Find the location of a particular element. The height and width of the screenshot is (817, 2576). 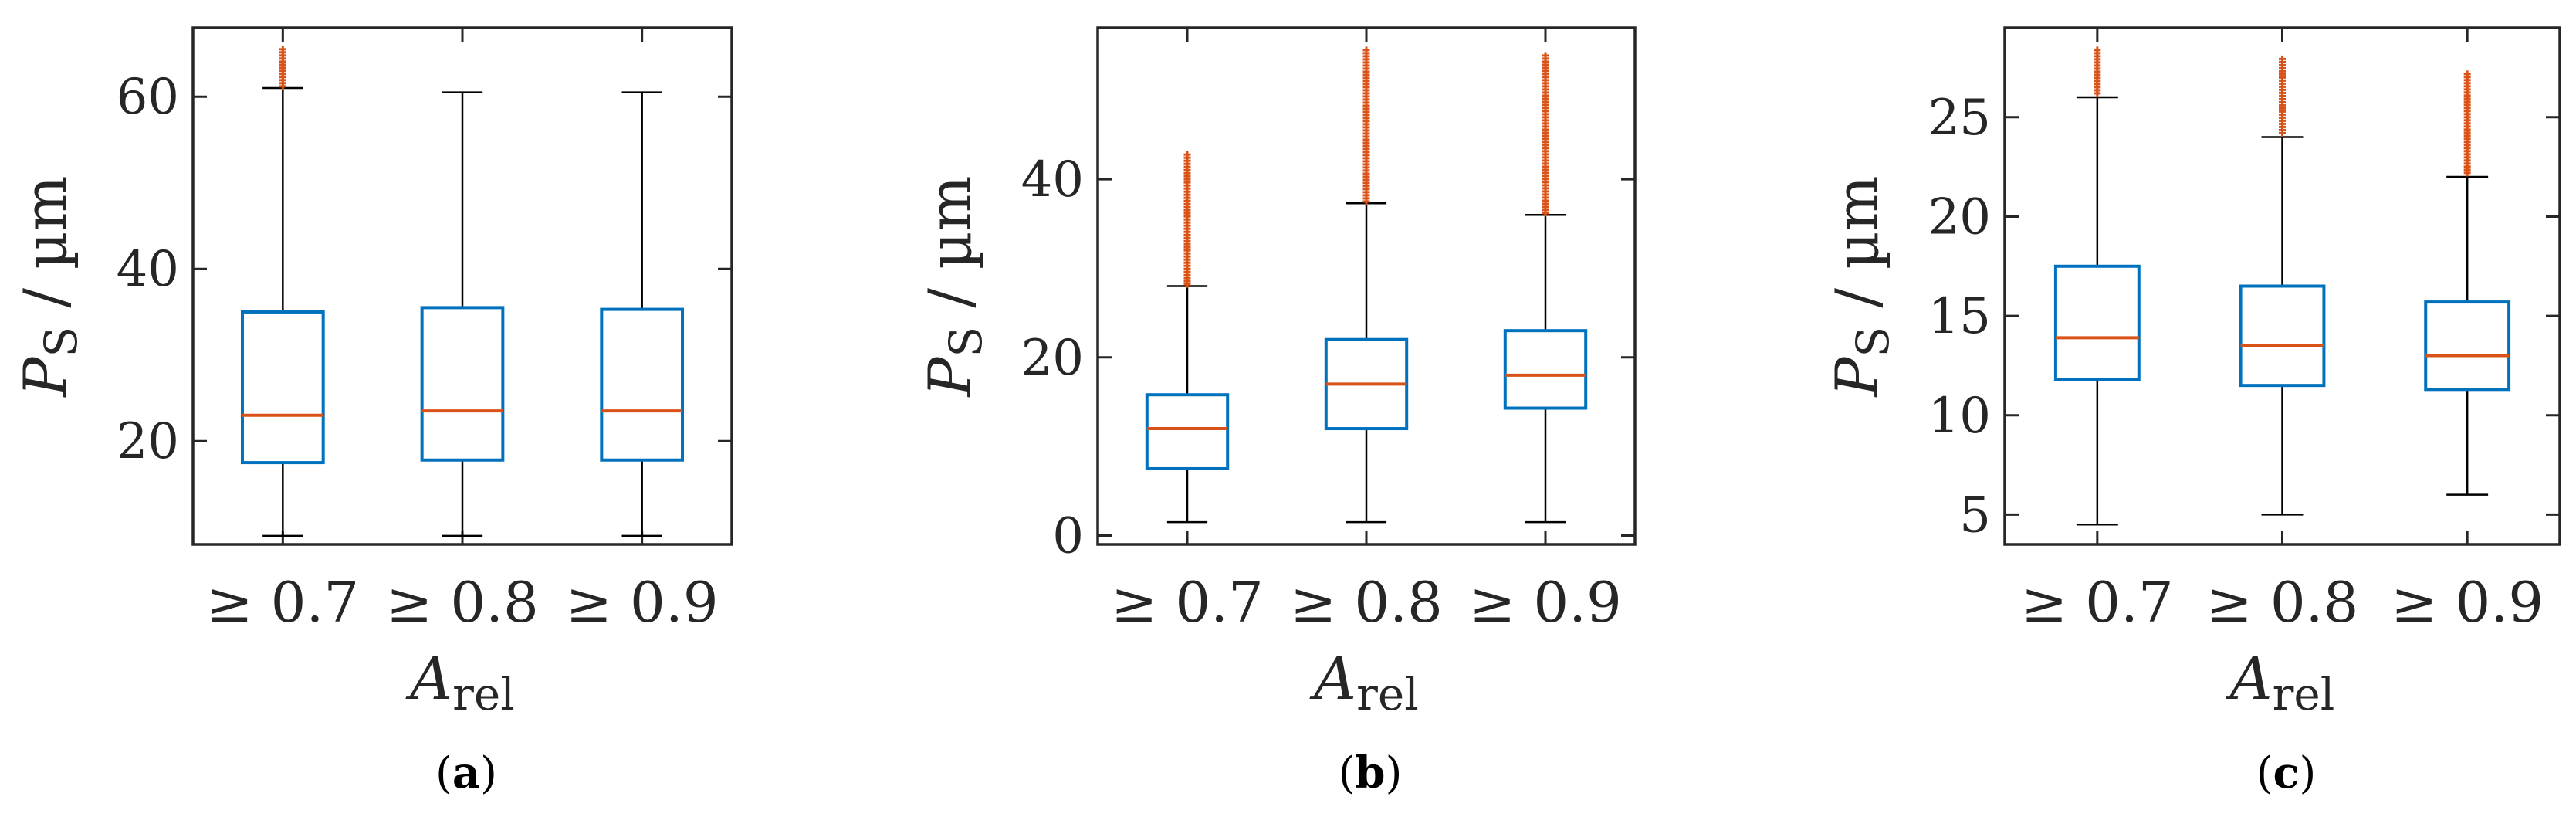

panel-caption-letter: a is located at coordinates (466, 773).